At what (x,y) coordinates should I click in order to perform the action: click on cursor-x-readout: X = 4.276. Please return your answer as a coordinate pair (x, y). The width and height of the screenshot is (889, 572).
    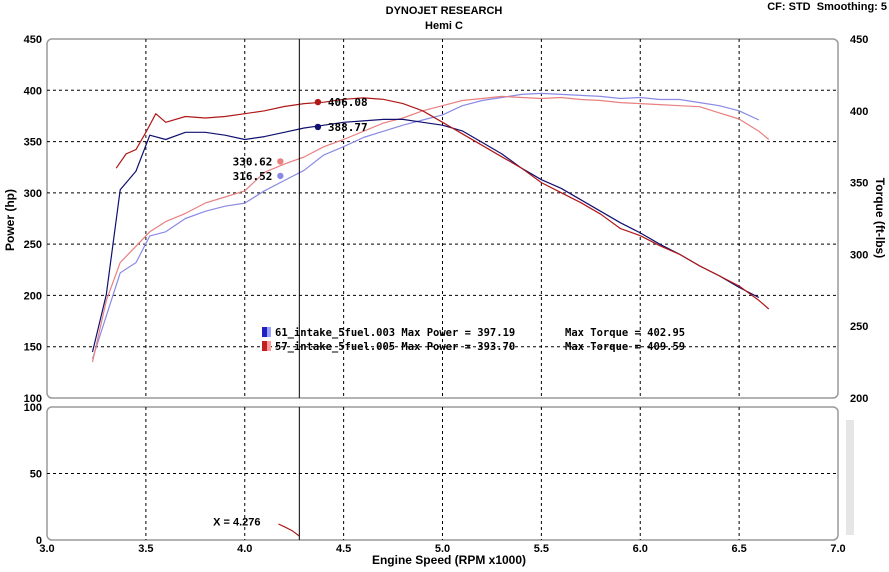
    Looking at the image, I should click on (236, 522).